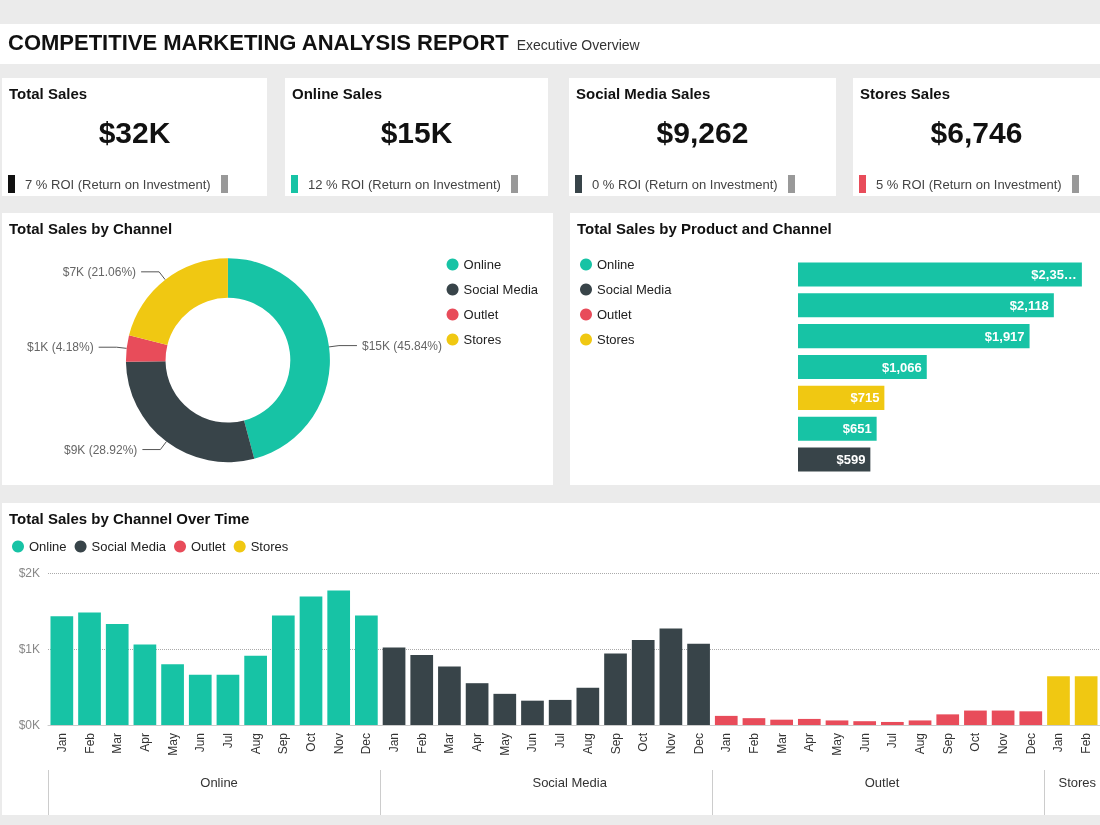 The height and width of the screenshot is (825, 1100). I want to click on data-label: $2,118, so click(1029, 305).